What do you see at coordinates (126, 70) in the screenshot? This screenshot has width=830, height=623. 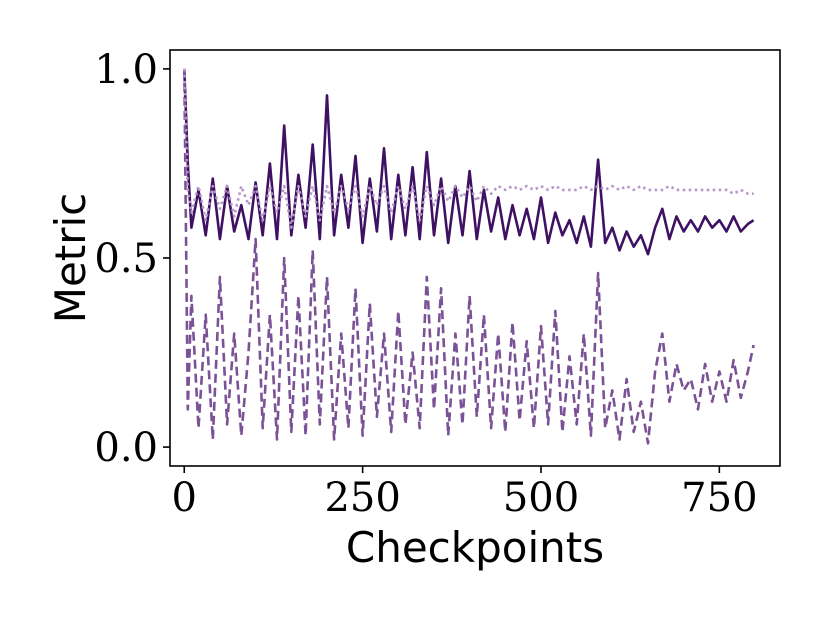 I see `y-tick-label: 1.0` at bounding box center [126, 70].